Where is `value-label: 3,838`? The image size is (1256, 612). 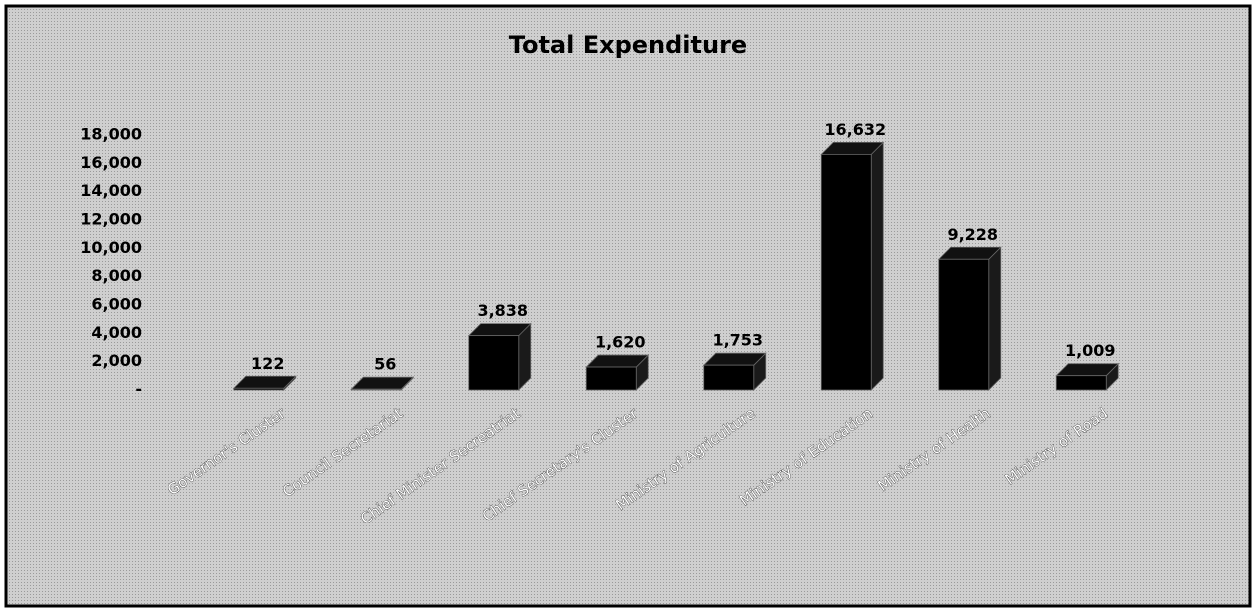
value-label: 3,838 is located at coordinates (502, 310).